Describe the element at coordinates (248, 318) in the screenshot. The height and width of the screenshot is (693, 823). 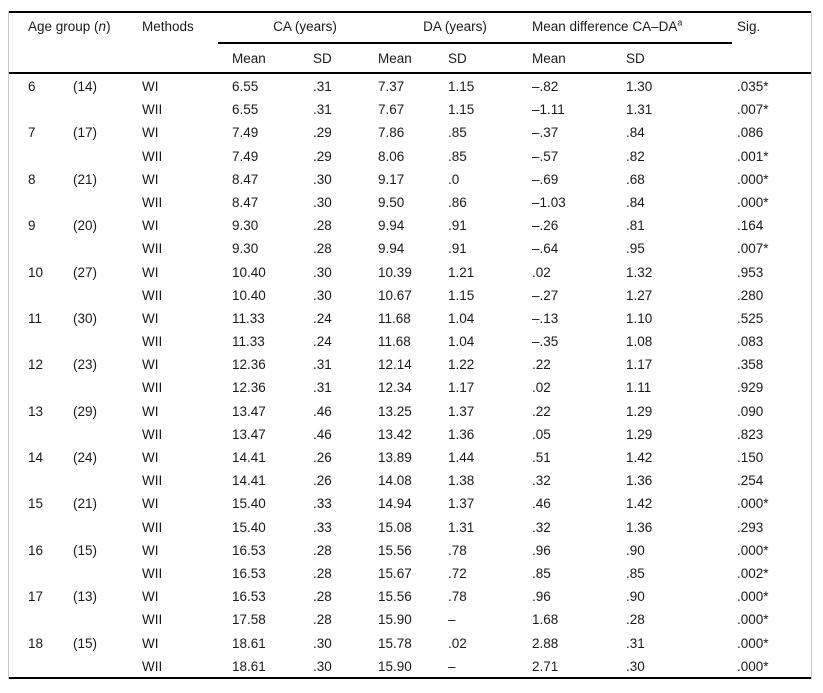
I see `cell-ca-mean: 11.33` at that location.